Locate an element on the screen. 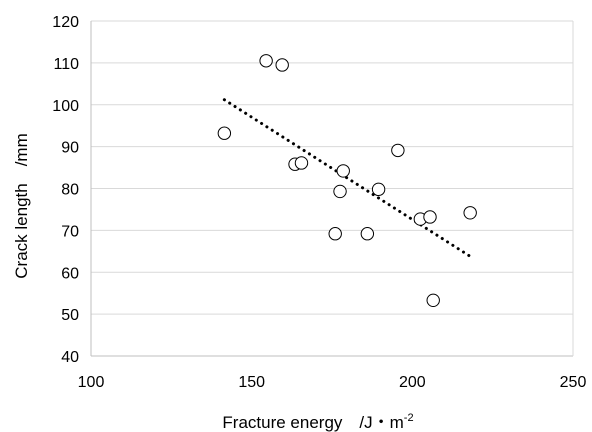 This screenshot has height=432, width=592. x-axis-label: Fracture energy /J・m-2 is located at coordinates (317, 422).